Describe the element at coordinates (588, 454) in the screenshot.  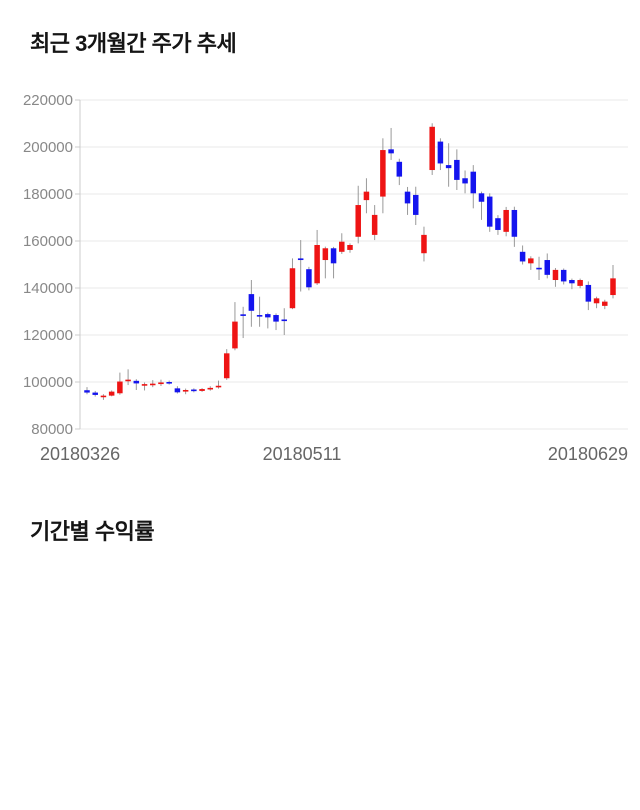
I see `x-tick-label: 20180629` at that location.